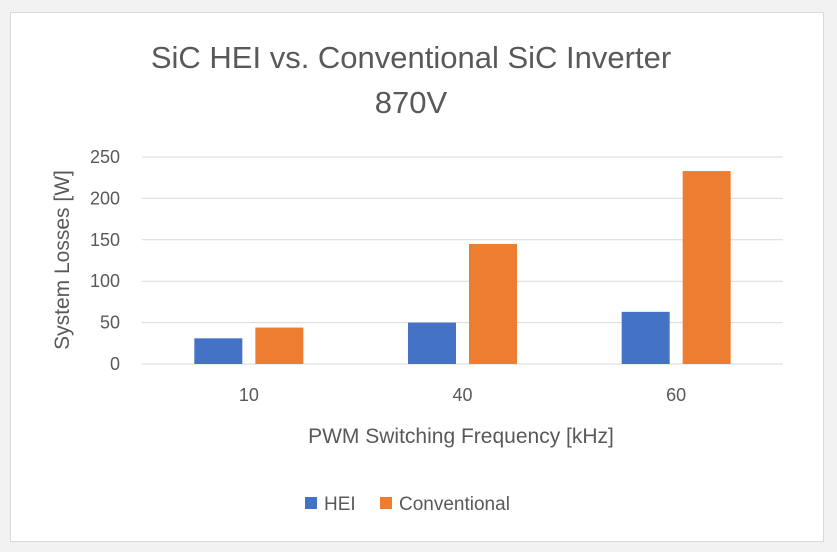  I want to click on y-tick-label: 250, so click(105, 157).